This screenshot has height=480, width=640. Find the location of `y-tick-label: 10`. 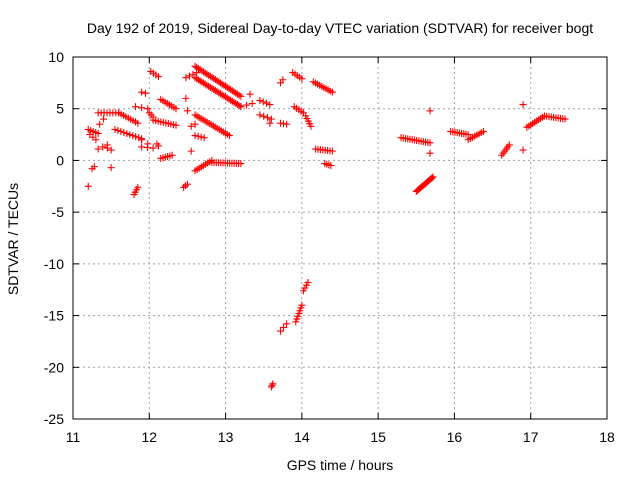

y-tick-label: 10 is located at coordinates (56, 57).